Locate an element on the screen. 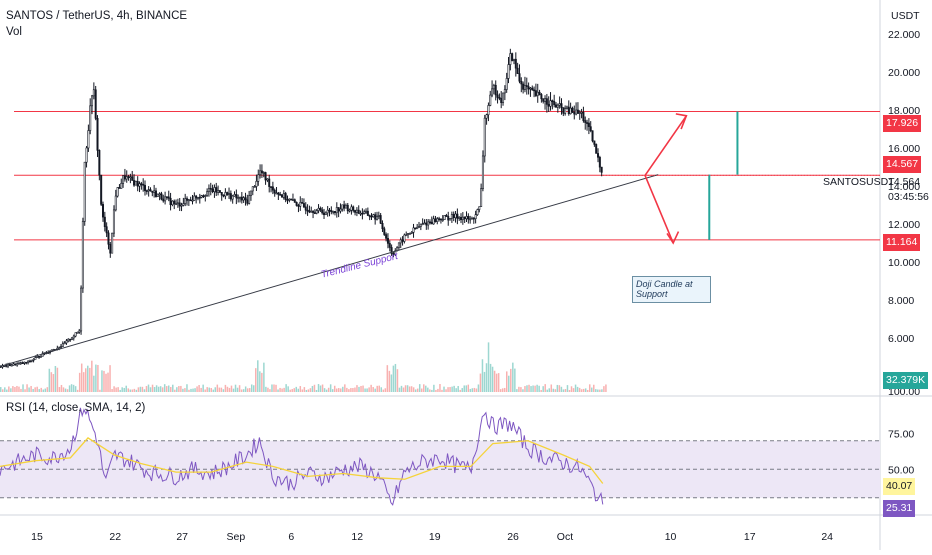  rsi-tick-label: 50.00 is located at coordinates (901, 470).